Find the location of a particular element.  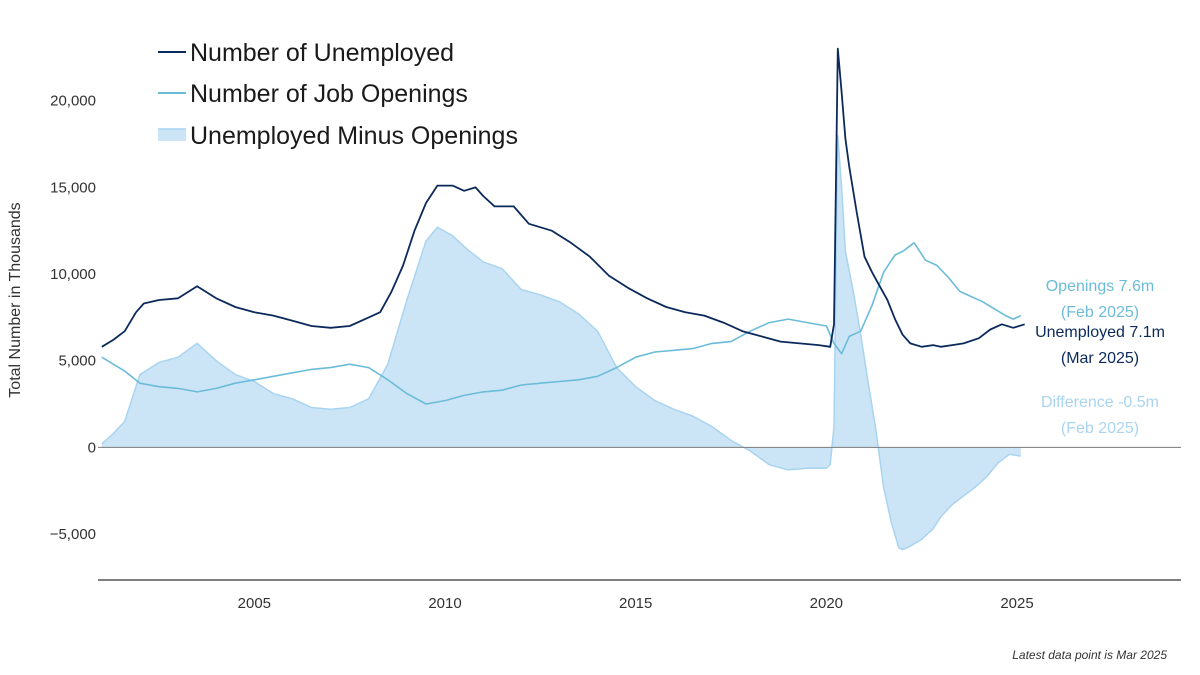

y-axis-label: Total Number in Thousands is located at coordinates (15, 299).